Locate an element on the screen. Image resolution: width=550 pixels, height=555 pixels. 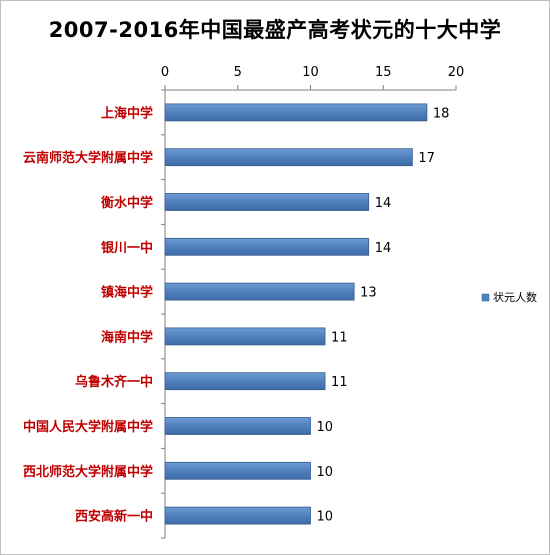
legend-label: 状元人数 is located at coordinates (515, 297).